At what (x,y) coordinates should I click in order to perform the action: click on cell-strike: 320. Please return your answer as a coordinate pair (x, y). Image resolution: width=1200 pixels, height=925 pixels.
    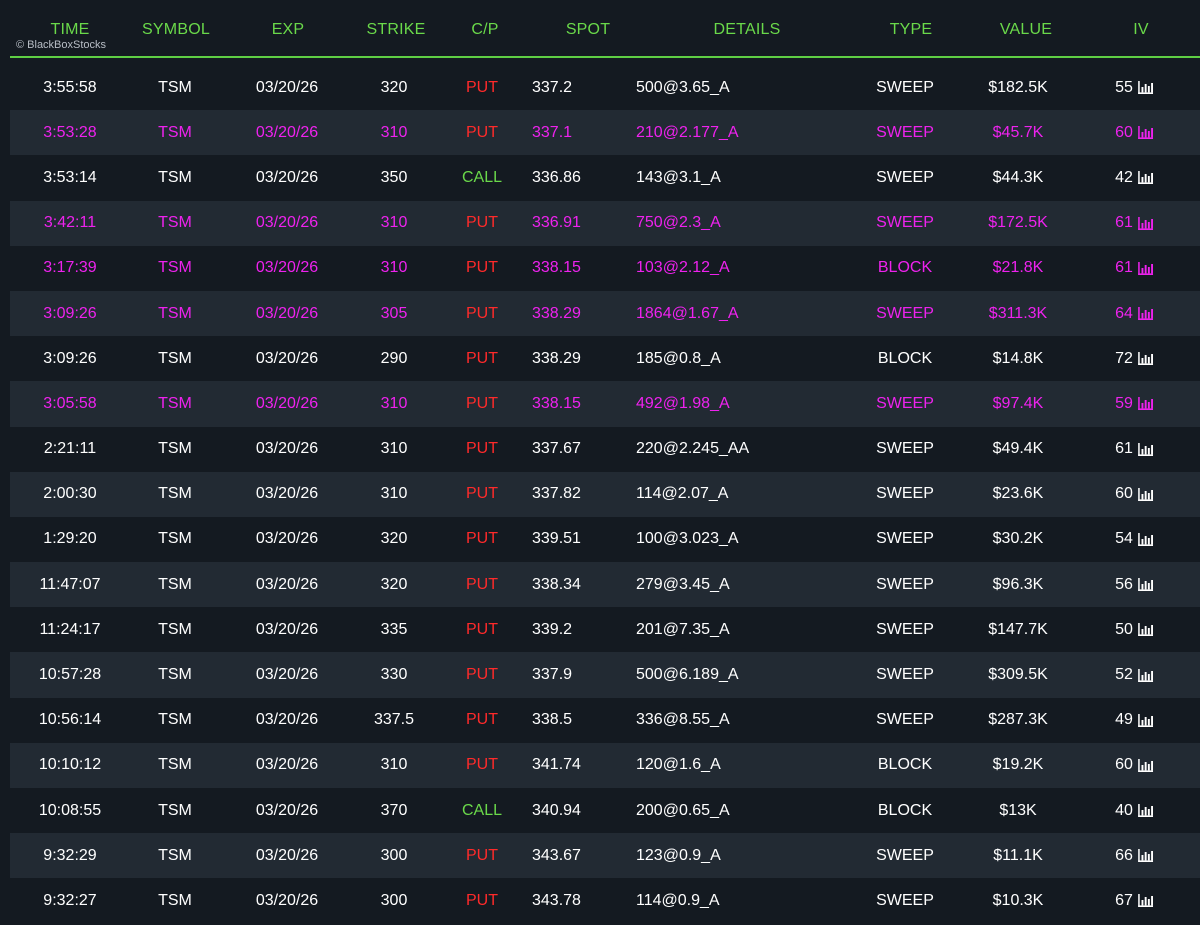
    Looking at the image, I should click on (394, 584).